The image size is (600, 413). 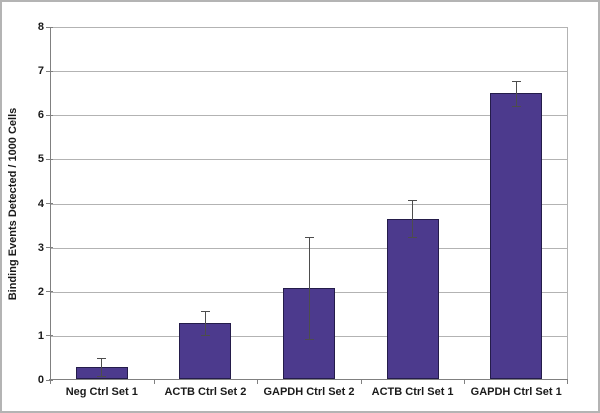 What do you see at coordinates (412, 392) in the screenshot?
I see `x-category-label: ACTB Ctrl Set 1` at bounding box center [412, 392].